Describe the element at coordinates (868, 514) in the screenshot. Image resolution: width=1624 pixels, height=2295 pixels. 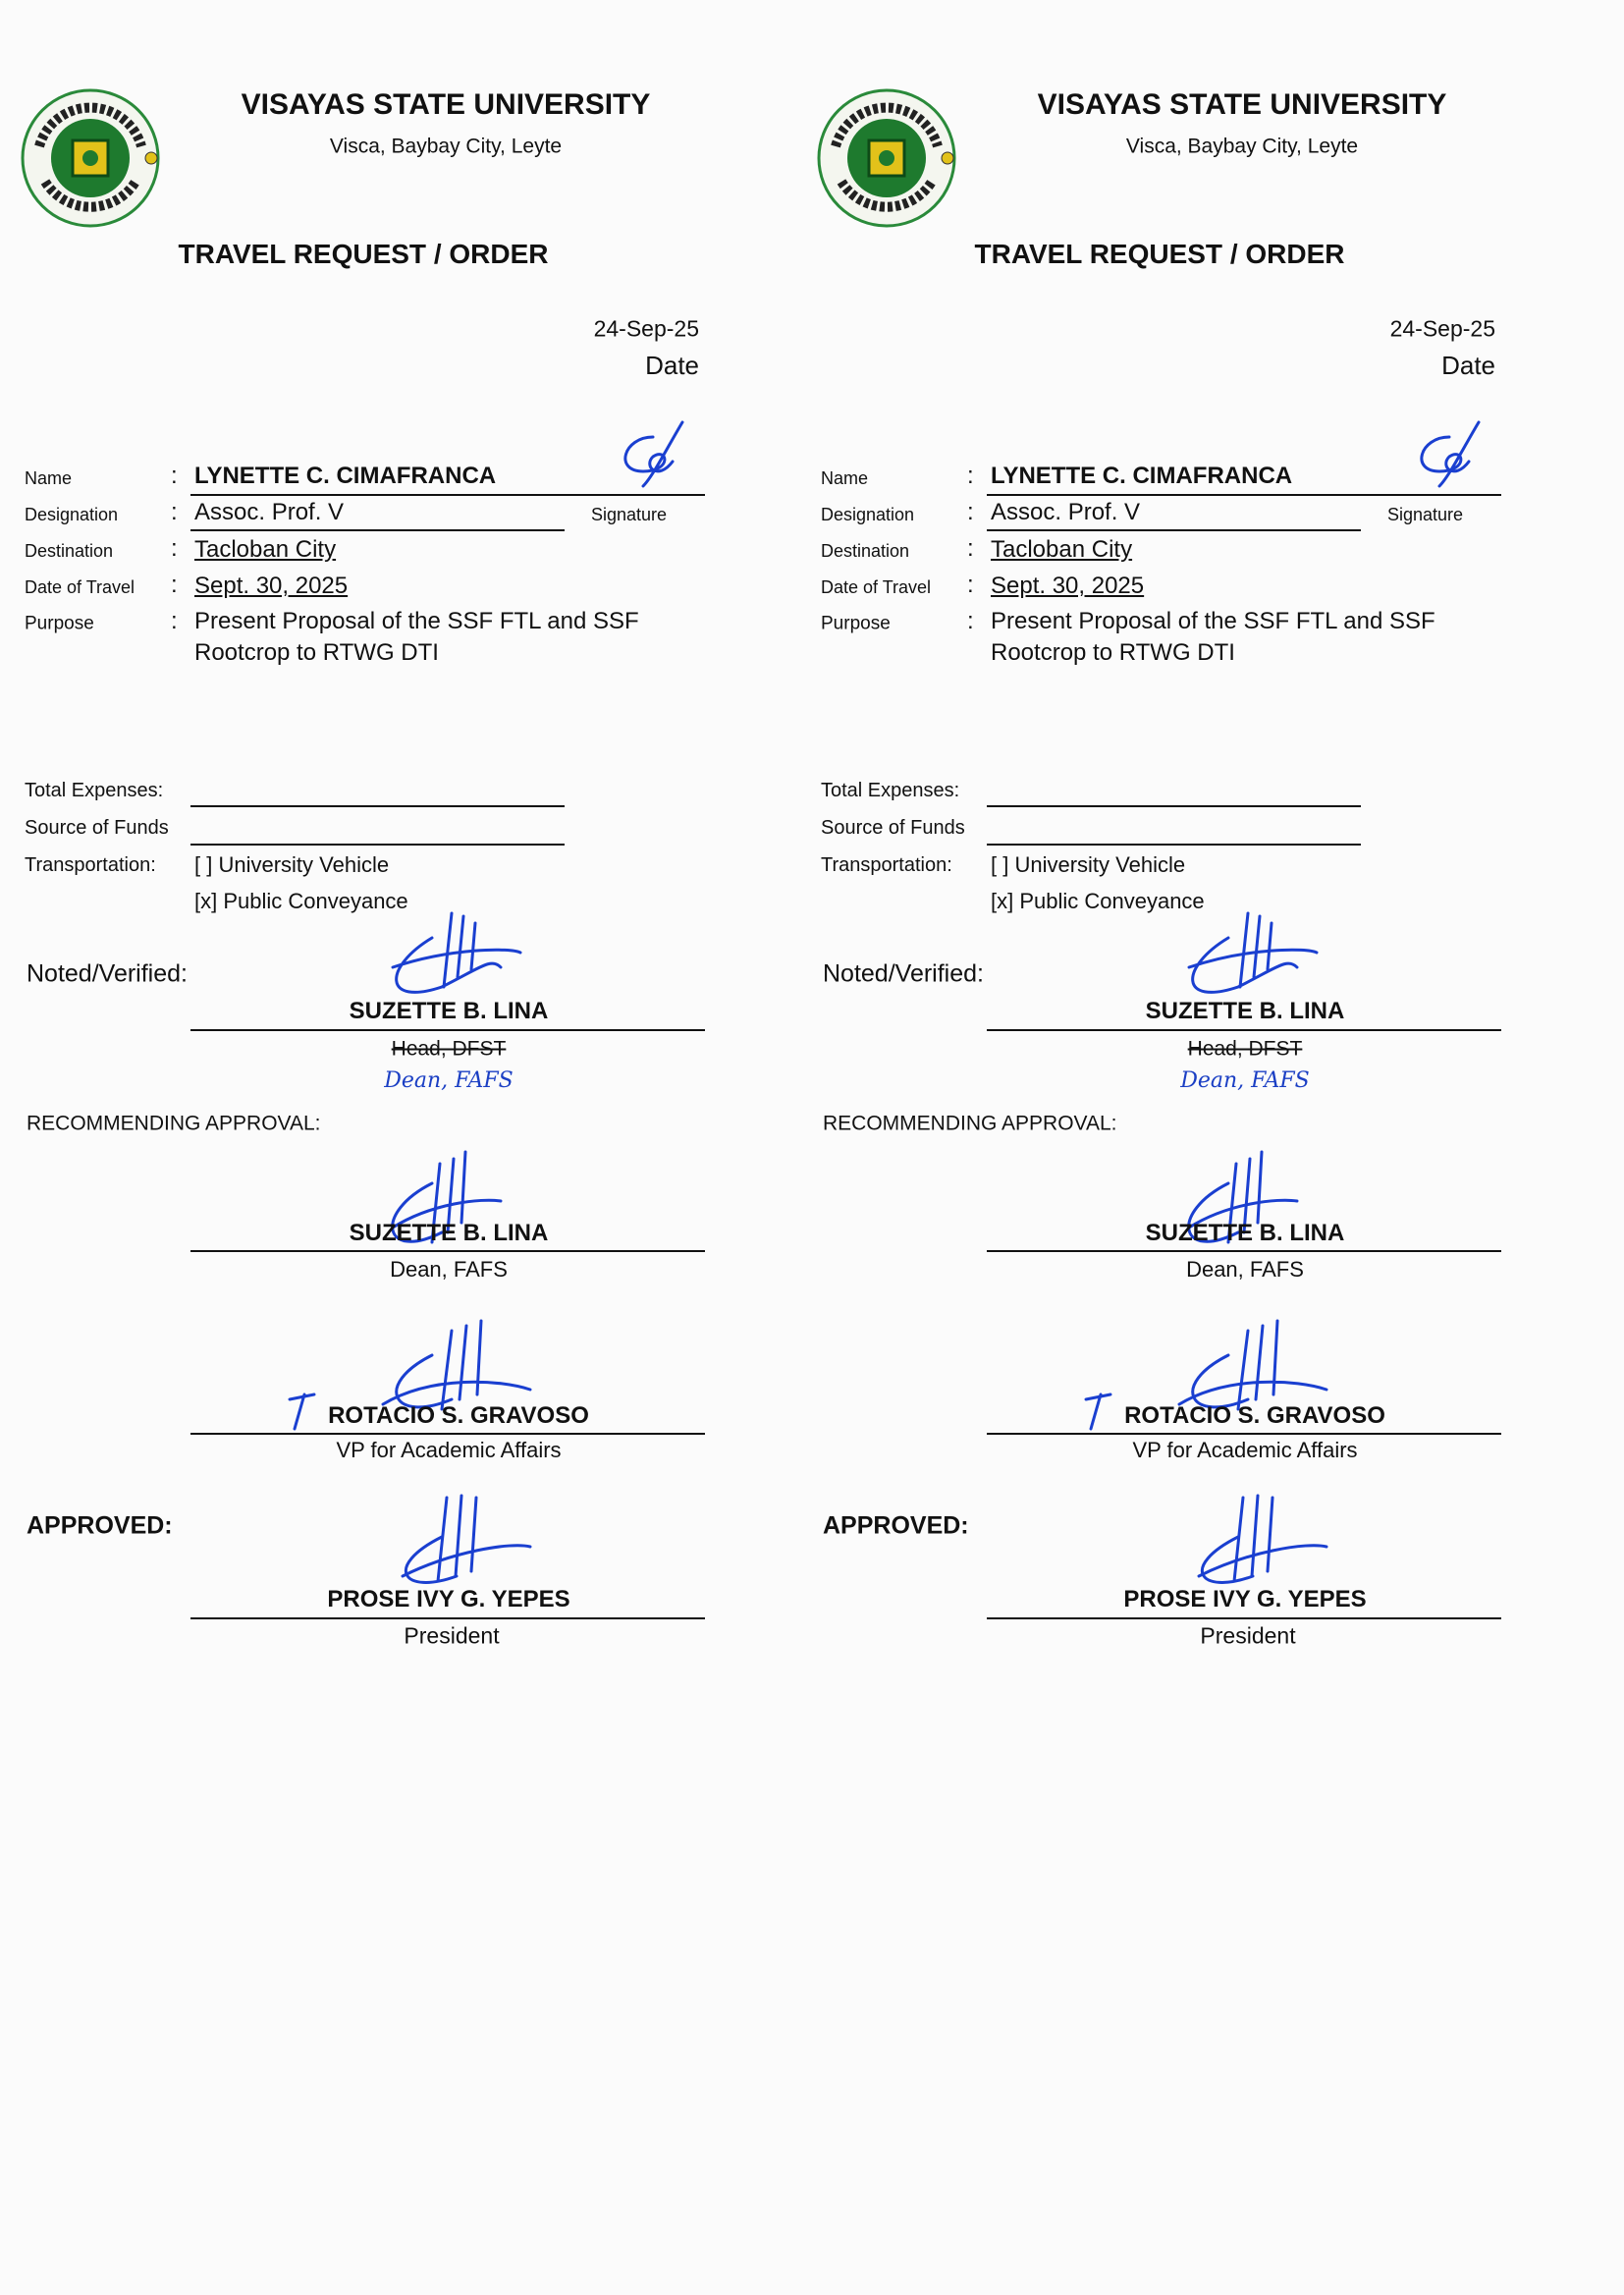
I see `designation-label: Designation` at that location.